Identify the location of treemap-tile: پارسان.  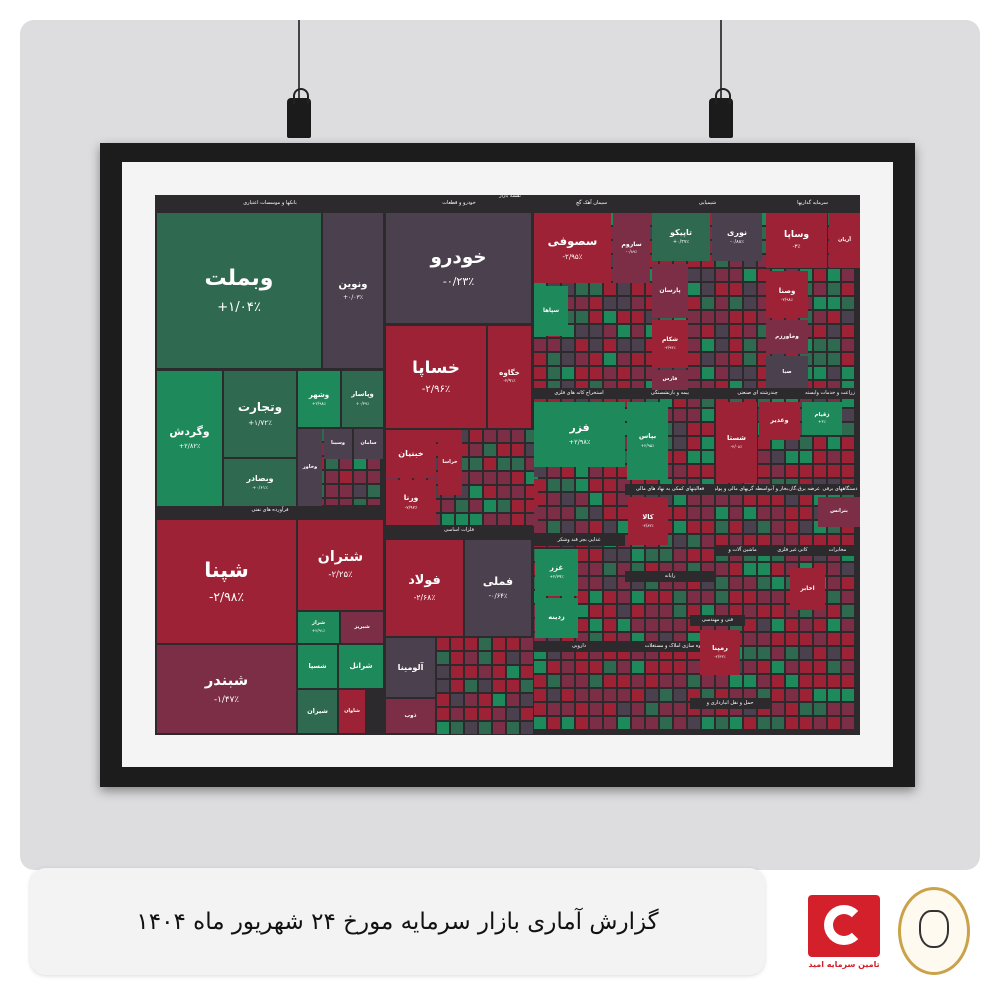
(670, 291).